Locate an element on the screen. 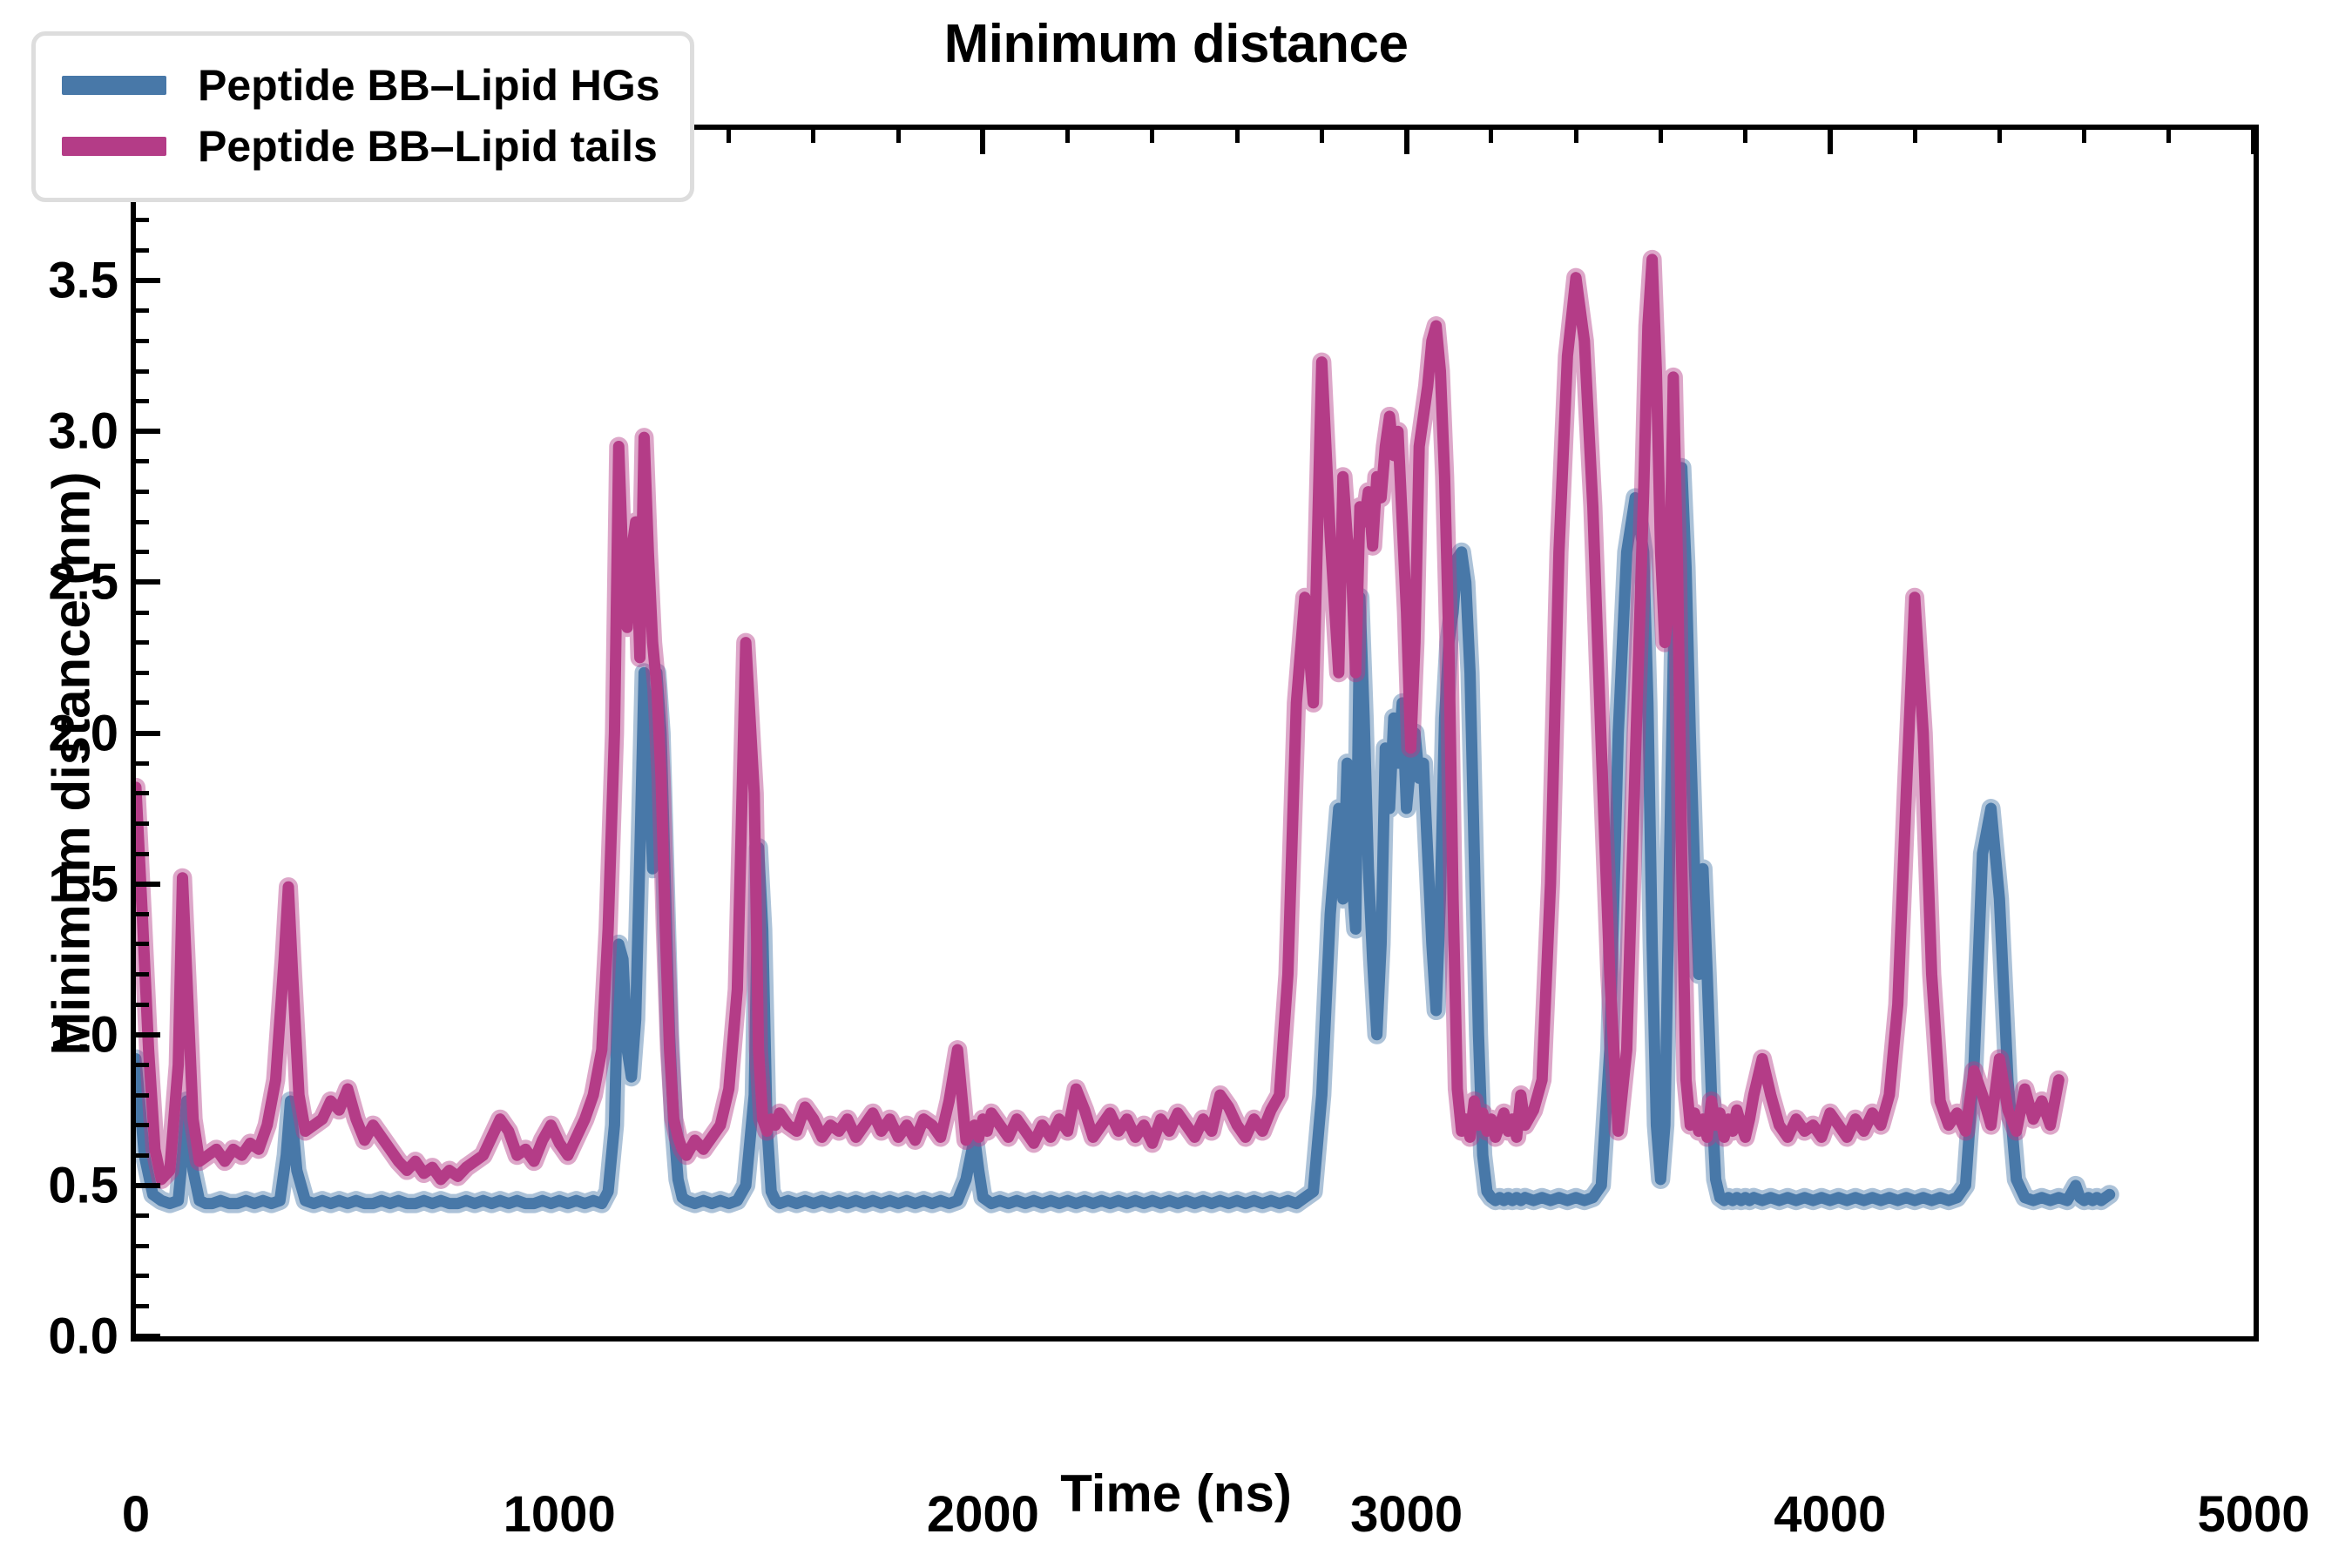 The image size is (2352, 1568). x-tick-label: 5000 is located at coordinates (2253, 1515).